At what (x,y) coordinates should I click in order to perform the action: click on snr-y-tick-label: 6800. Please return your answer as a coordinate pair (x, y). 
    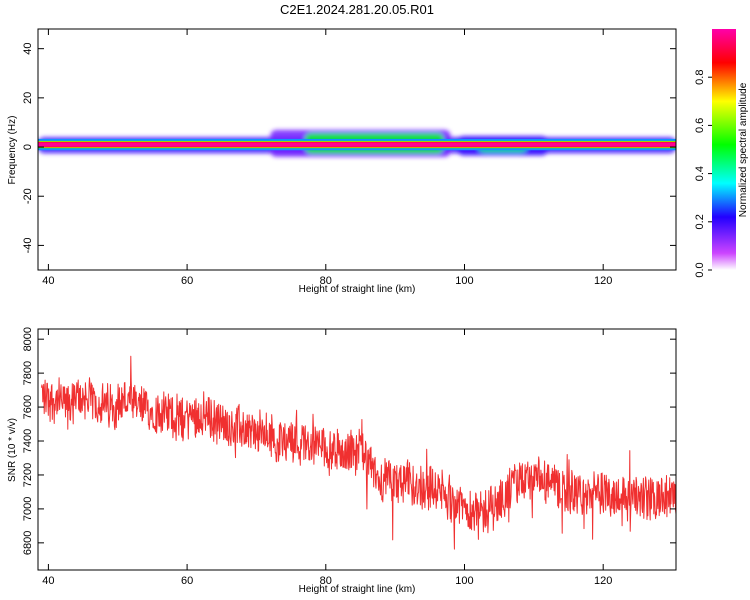
    Looking at the image, I should click on (28, 543).